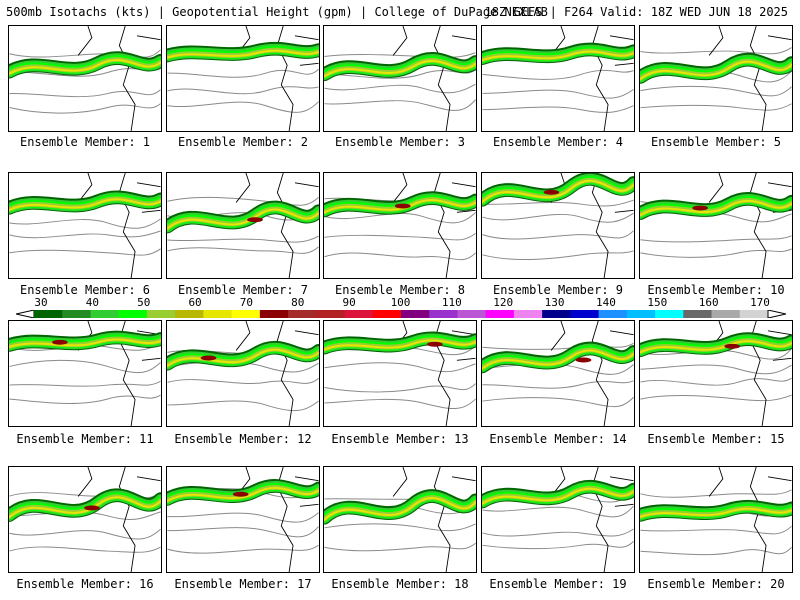 This screenshot has width=800, height=600. I want to click on isotach-colorbar, so click(401, 314).